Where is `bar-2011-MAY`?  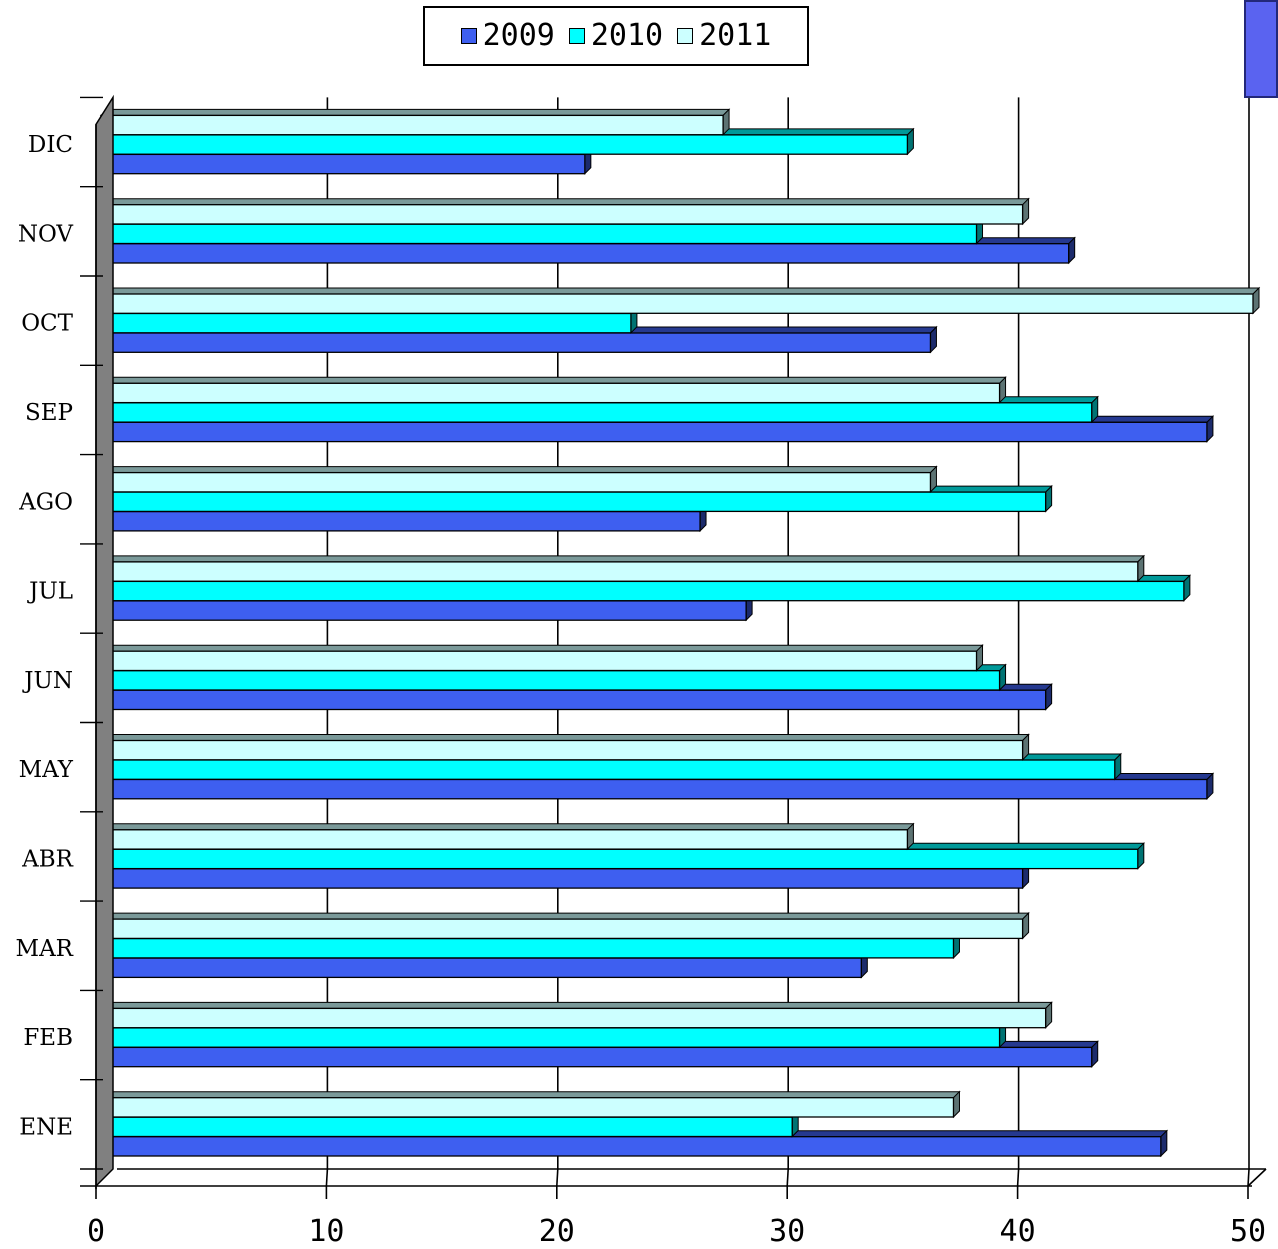 bar-2011-MAY is located at coordinates (562, 750).